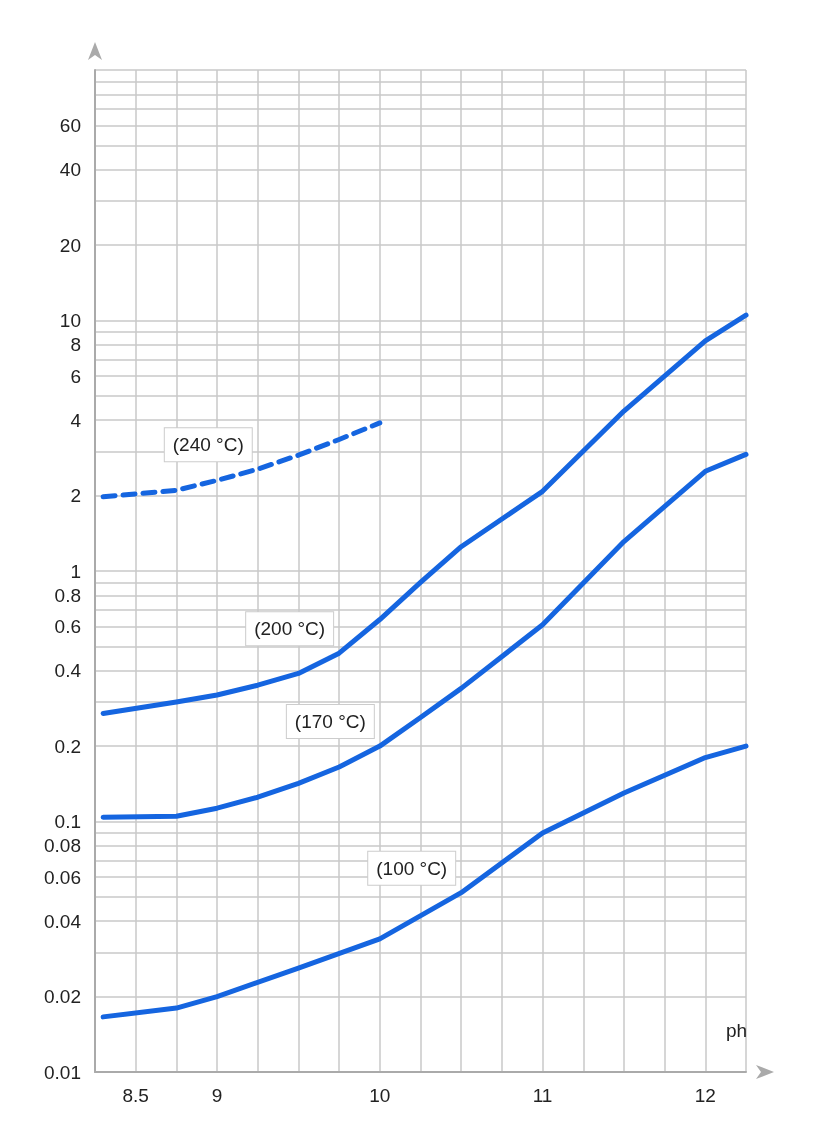 The image size is (814, 1125). What do you see at coordinates (62, 877) in the screenshot?
I see `y-tick-label: 0.06` at bounding box center [62, 877].